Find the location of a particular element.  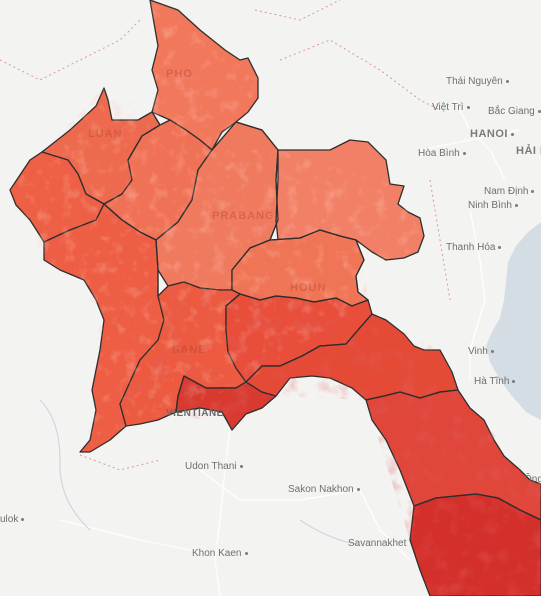

label-udon-thani: Udon Thani is located at coordinates (214, 466).